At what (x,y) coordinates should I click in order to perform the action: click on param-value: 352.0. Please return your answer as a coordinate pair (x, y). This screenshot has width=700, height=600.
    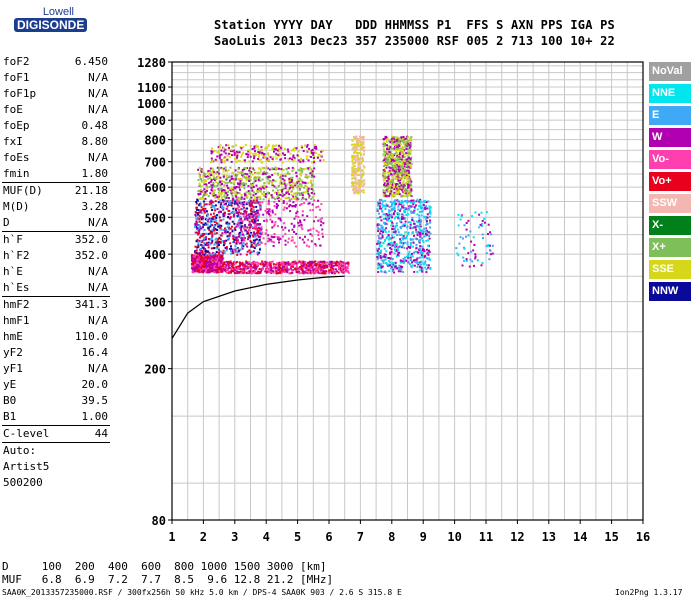
    Looking at the image, I should click on (91, 255).